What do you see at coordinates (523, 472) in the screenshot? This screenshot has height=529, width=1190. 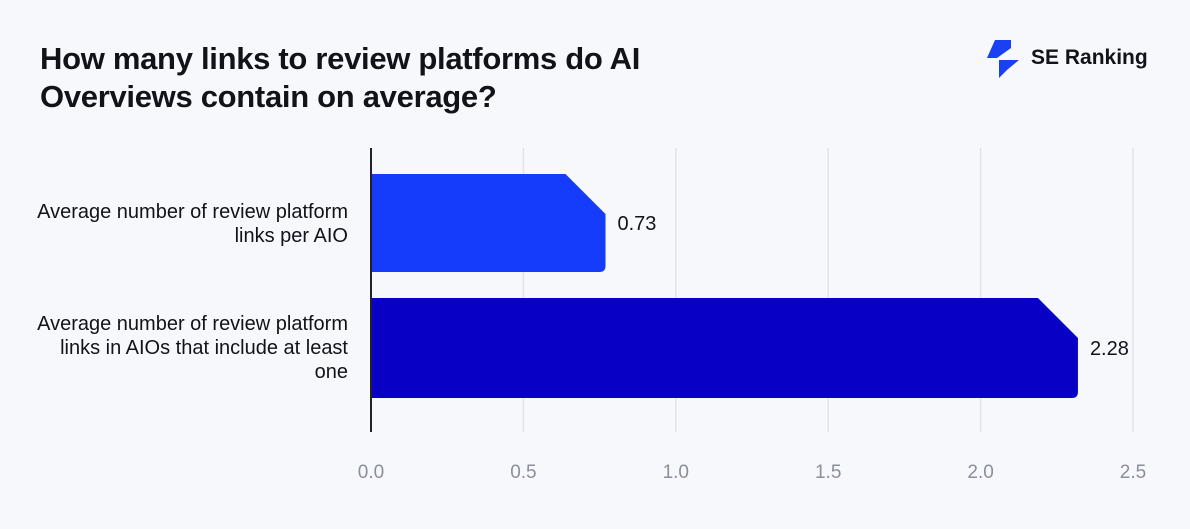 I see `x-tick-label: 0.5` at bounding box center [523, 472].